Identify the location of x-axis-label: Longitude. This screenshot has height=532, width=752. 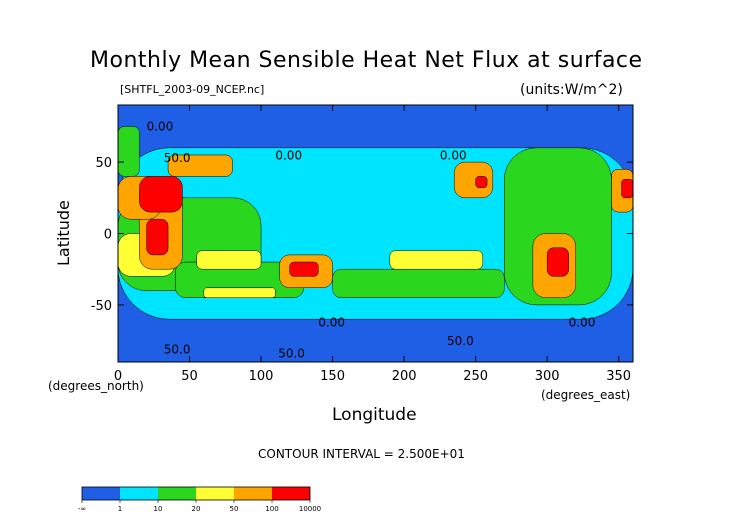
(374, 415).